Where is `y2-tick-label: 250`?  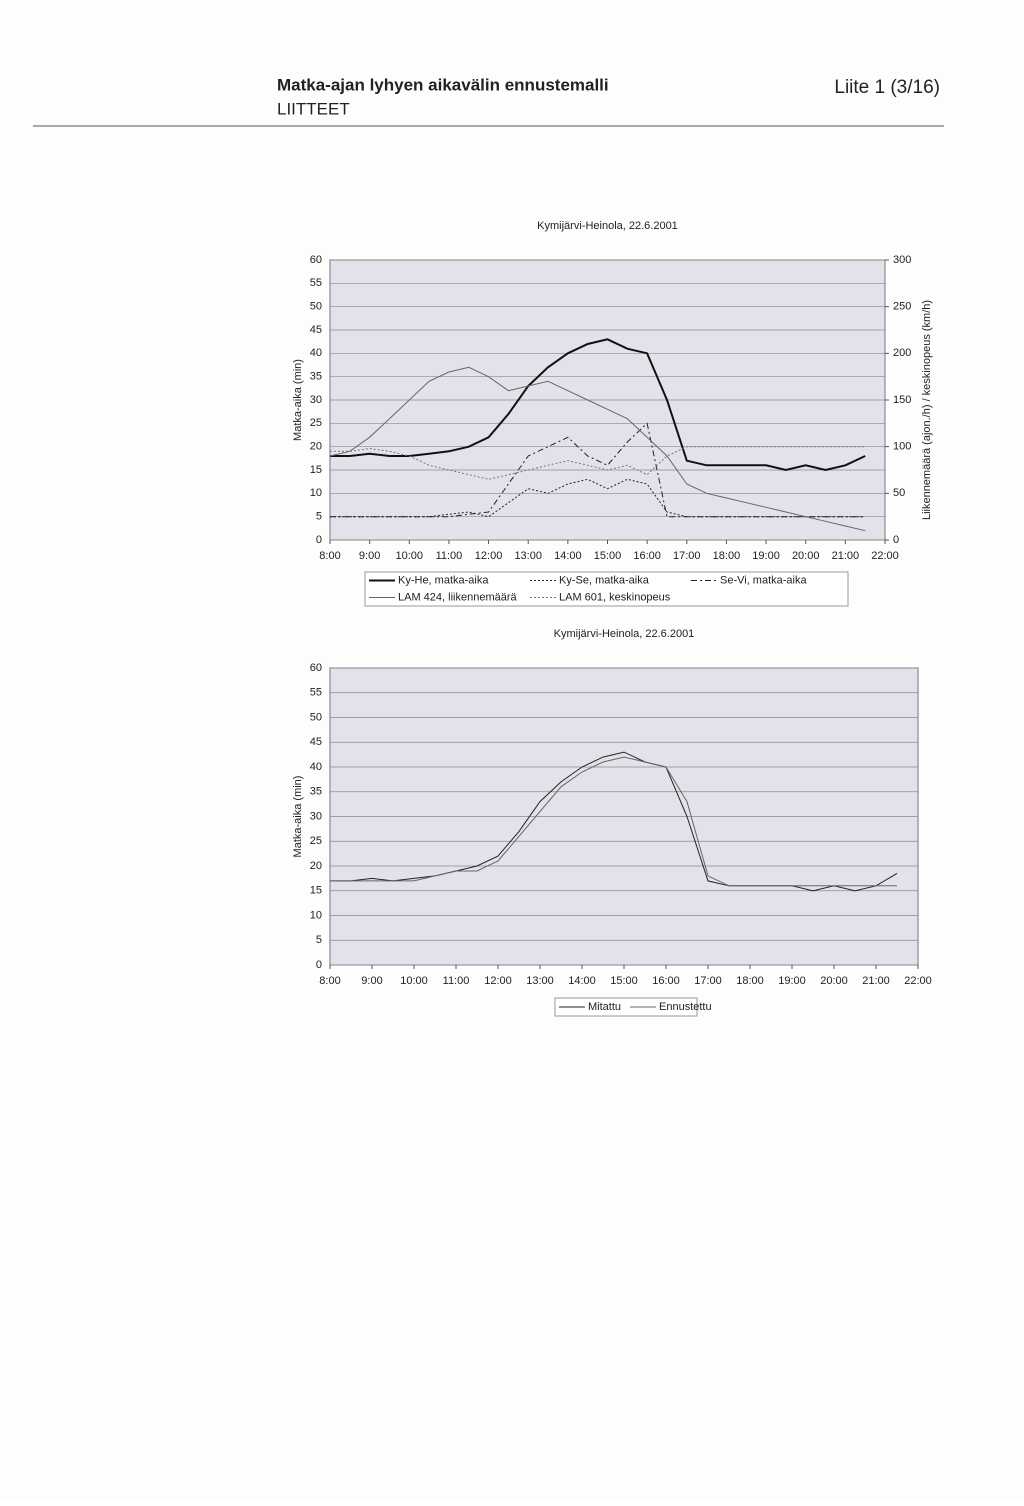 y2-tick-label: 250 is located at coordinates (902, 307).